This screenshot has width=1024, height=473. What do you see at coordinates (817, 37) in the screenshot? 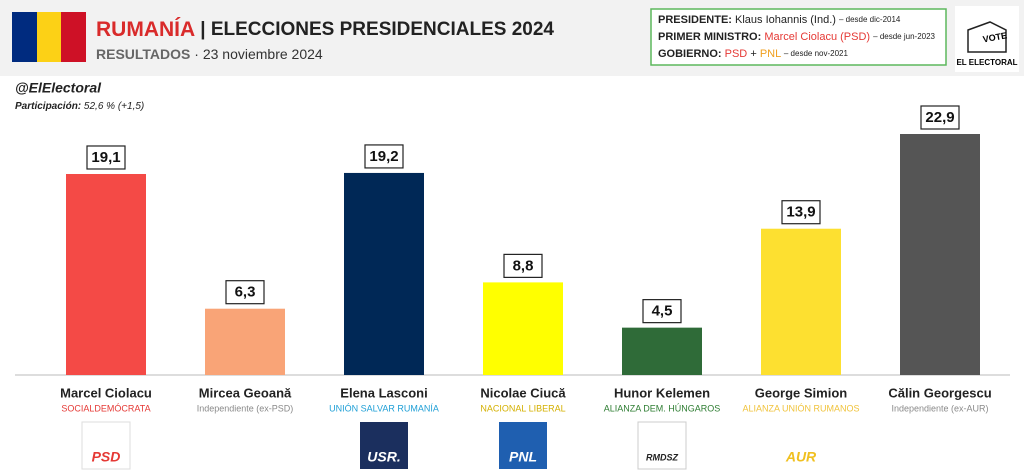
I see `info-value: Marcel Ciolacu (PSD)` at bounding box center [817, 37].